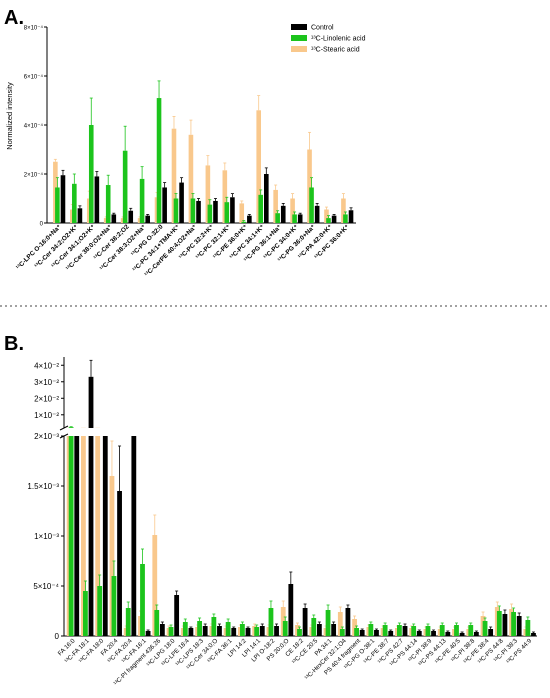 This screenshot has width=550, height=698. What do you see at coordinates (46, 398) in the screenshot?
I see `b-y-tick-label: 2×10⁻²` at bounding box center [46, 398].